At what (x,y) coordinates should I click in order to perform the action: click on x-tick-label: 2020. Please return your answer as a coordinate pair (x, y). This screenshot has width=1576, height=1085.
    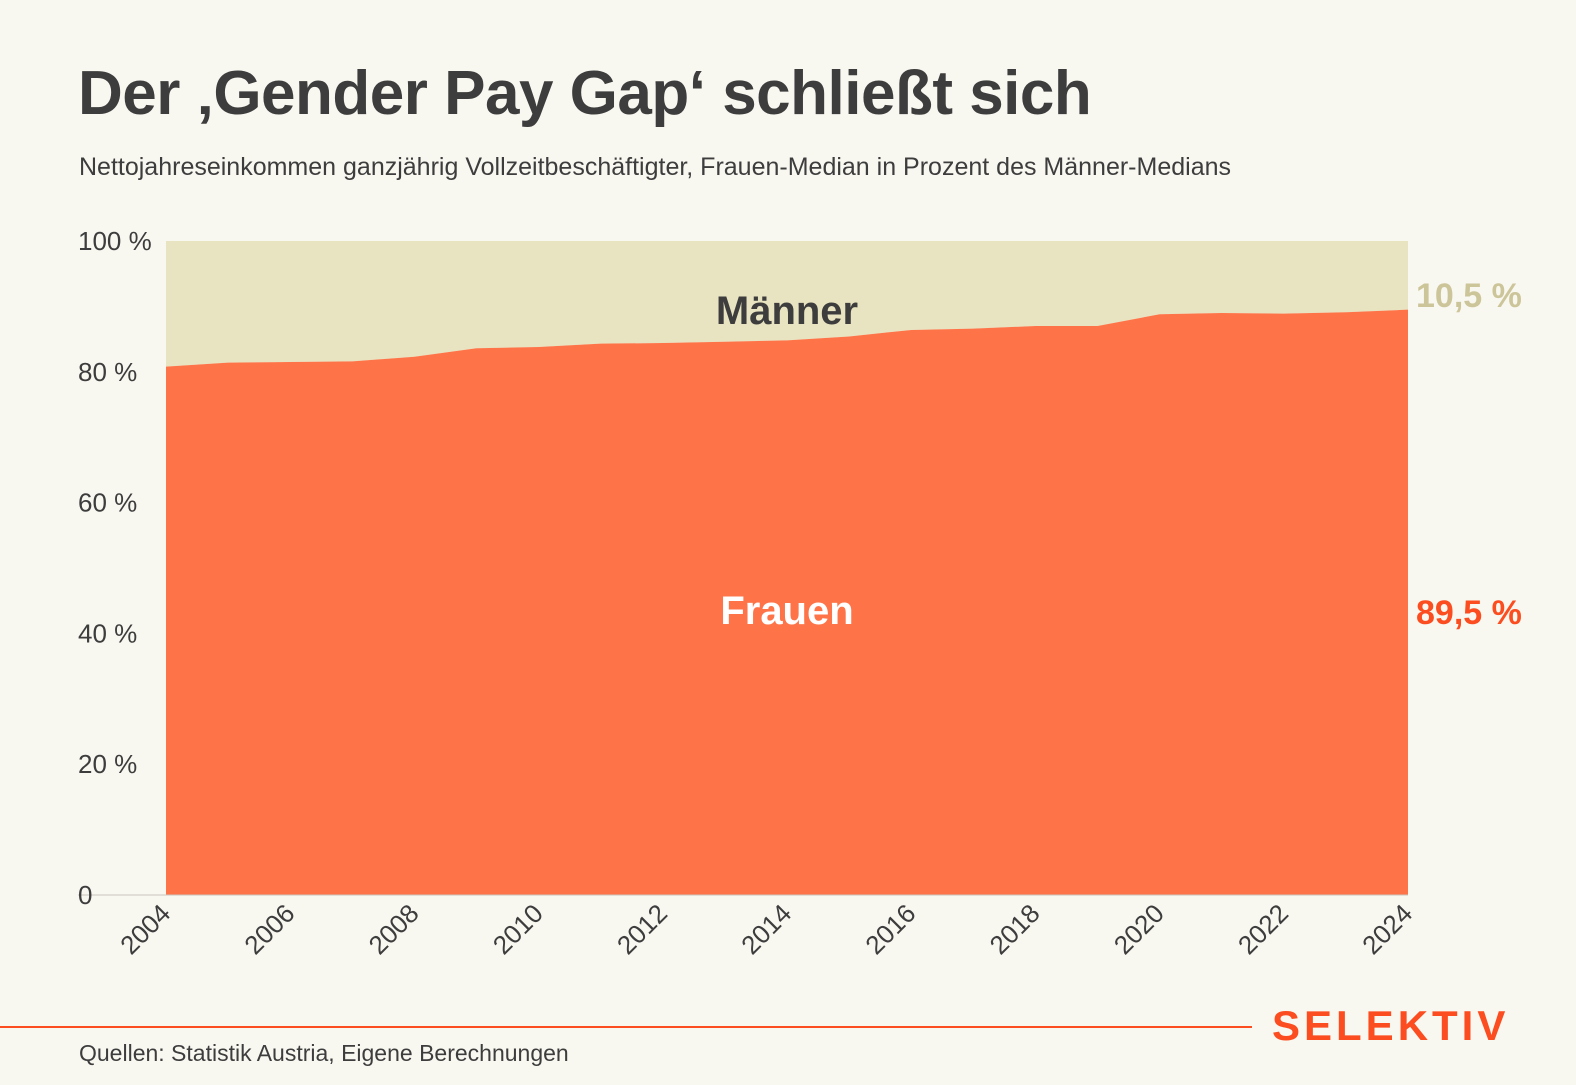
    Looking at the image, I should click on (1139, 929).